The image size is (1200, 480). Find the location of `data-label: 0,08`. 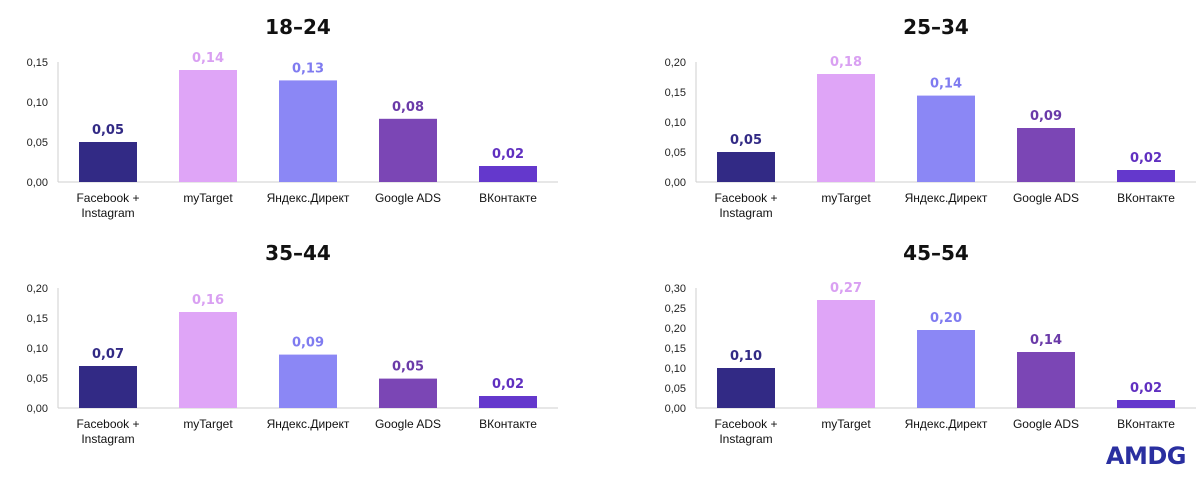

data-label: 0,08 is located at coordinates (408, 107).